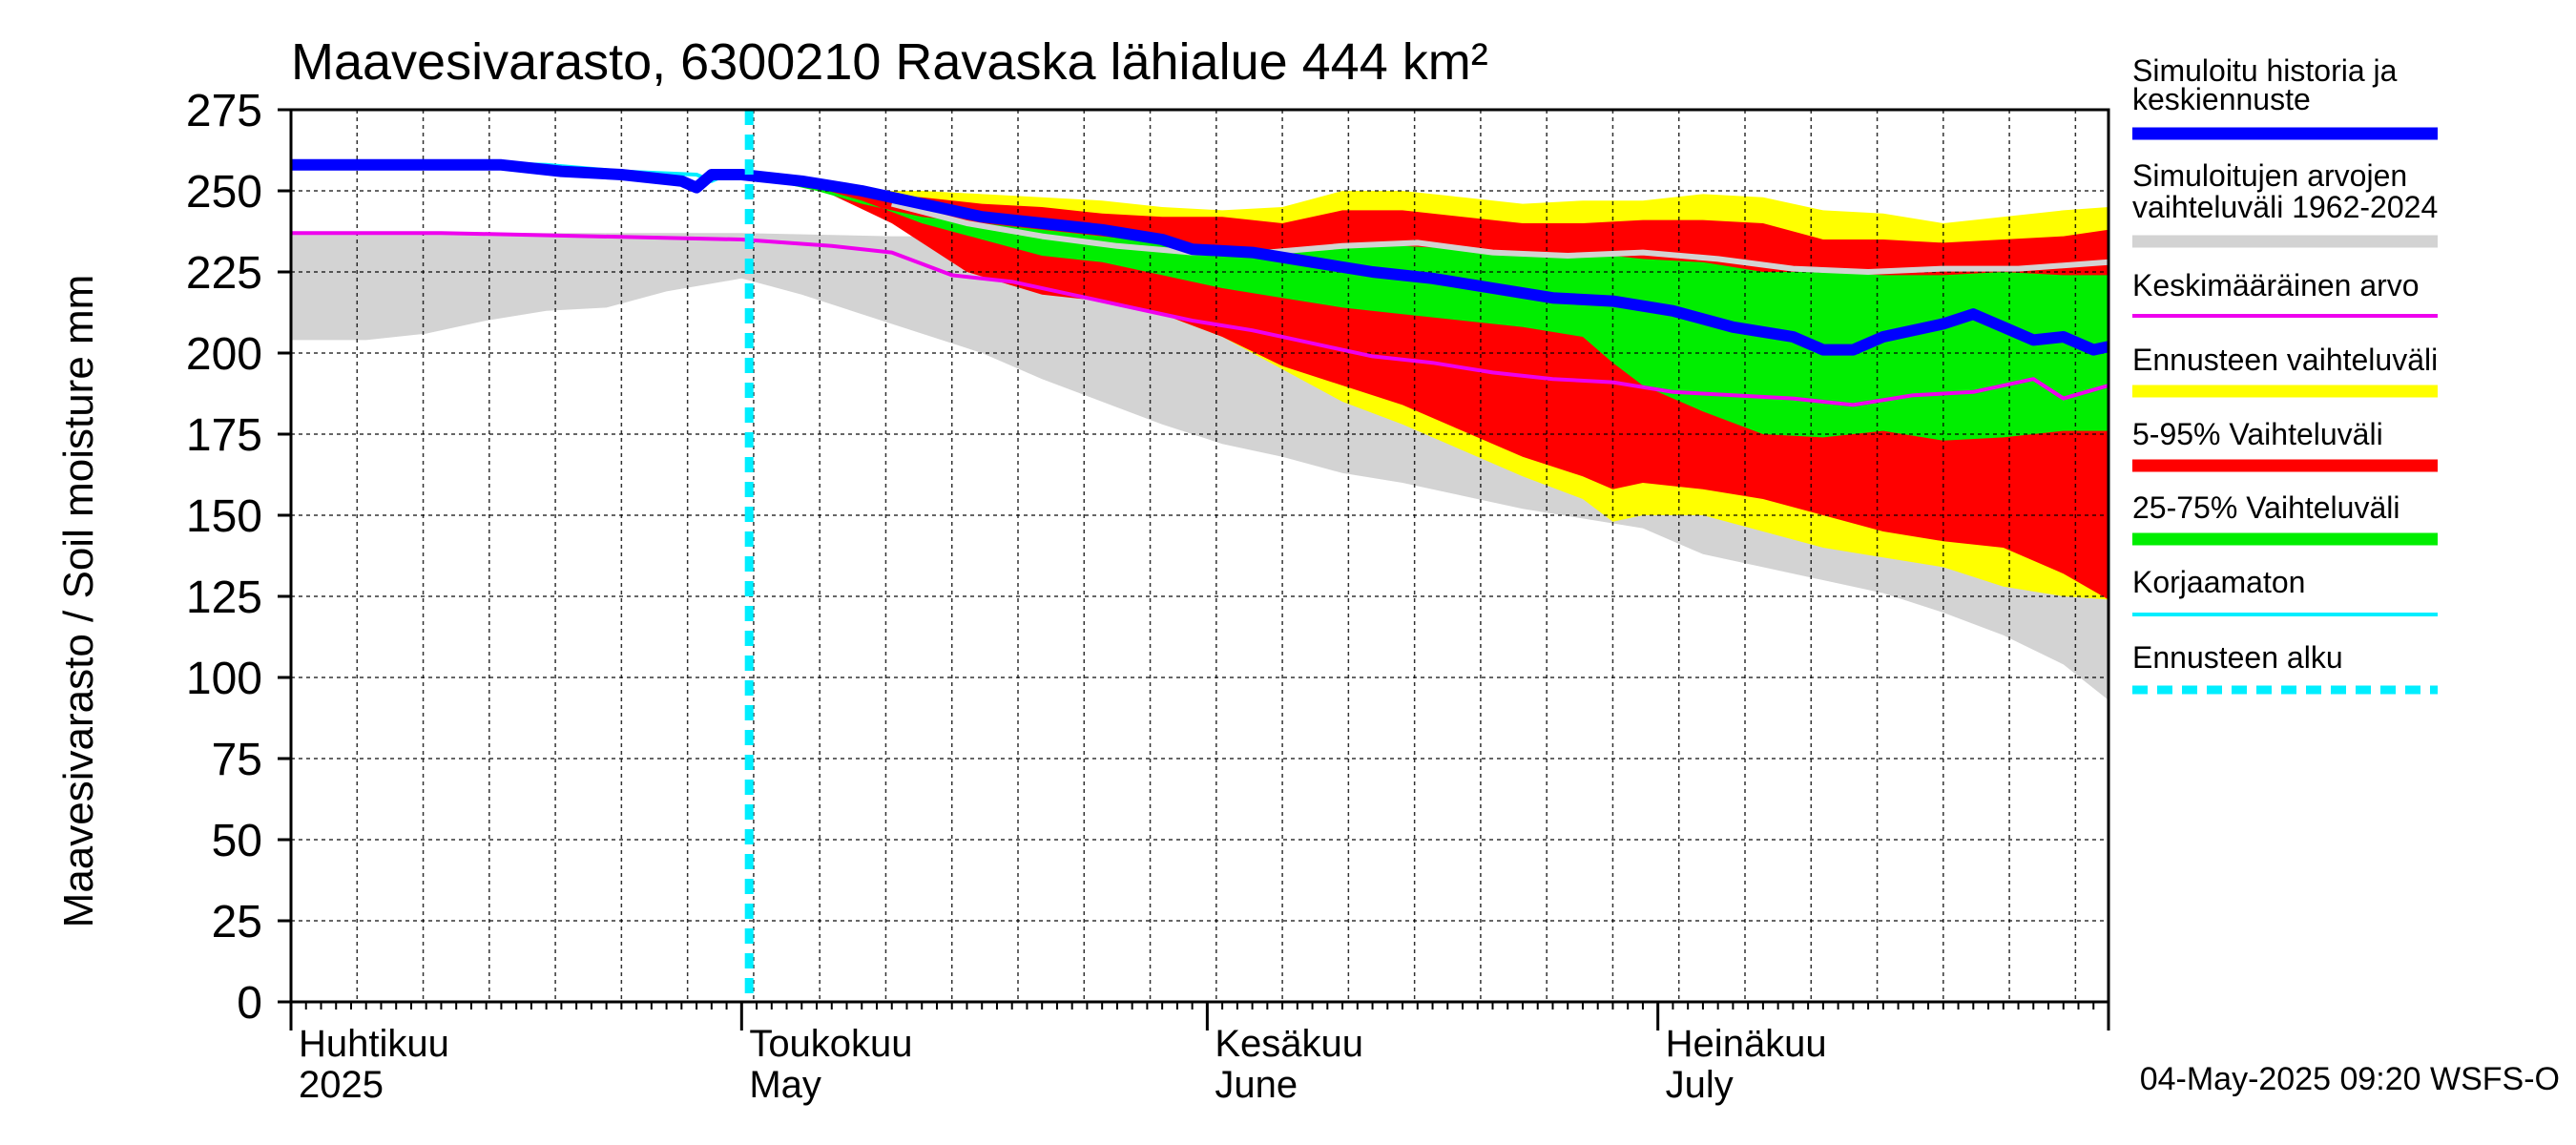 The height and width of the screenshot is (1145, 2576). Describe the element at coordinates (1256, 1085) in the screenshot. I see `month-label-en: June` at that location.